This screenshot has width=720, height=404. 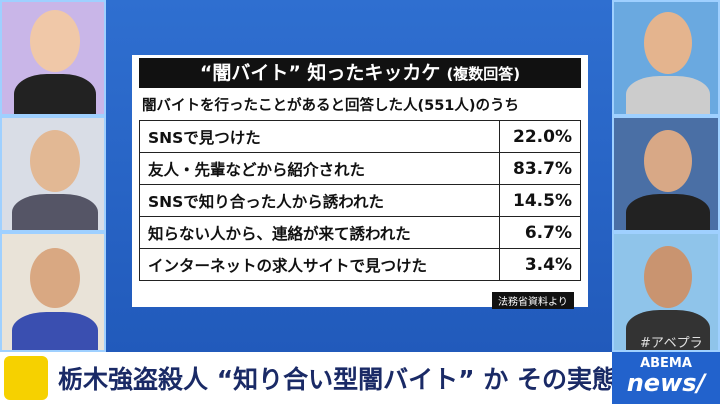 I want to click on value-cell: 22.0%, so click(x=540, y=136).